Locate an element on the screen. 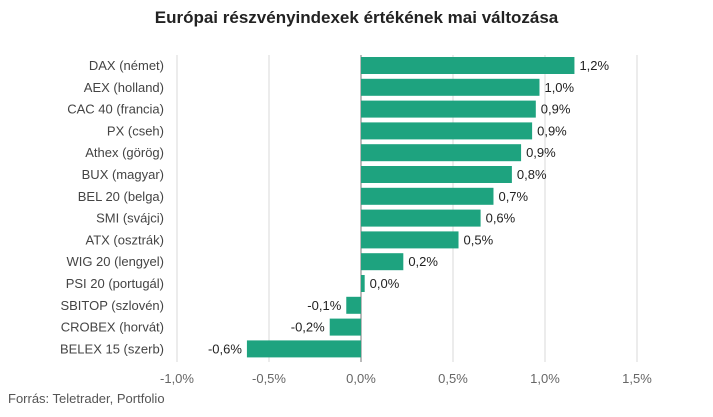  category-label: DAX (német) is located at coordinates (126, 65).